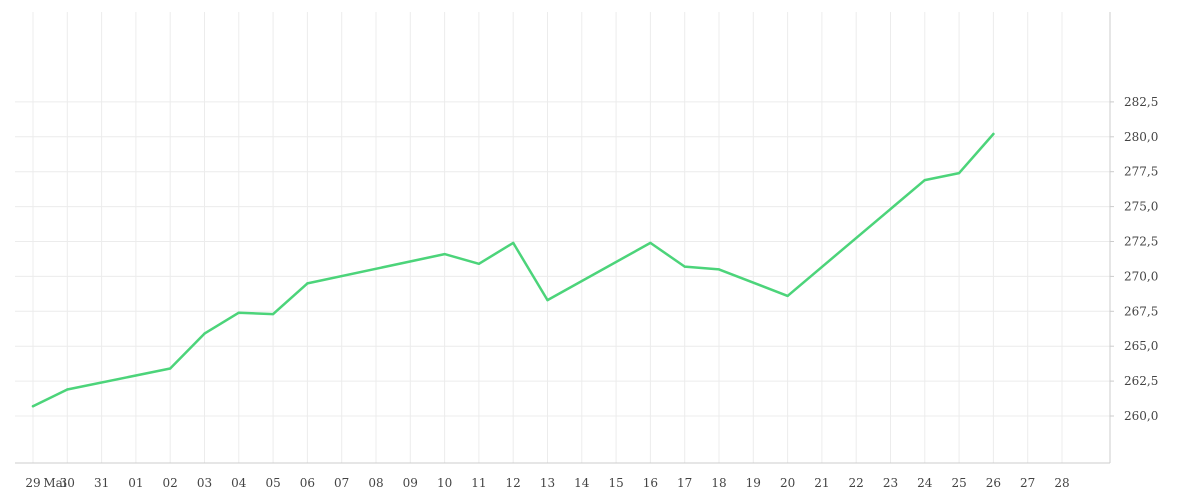 The height and width of the screenshot is (504, 1200). Describe the element at coordinates (890, 483) in the screenshot. I see `x-tick-label: 23` at that location.